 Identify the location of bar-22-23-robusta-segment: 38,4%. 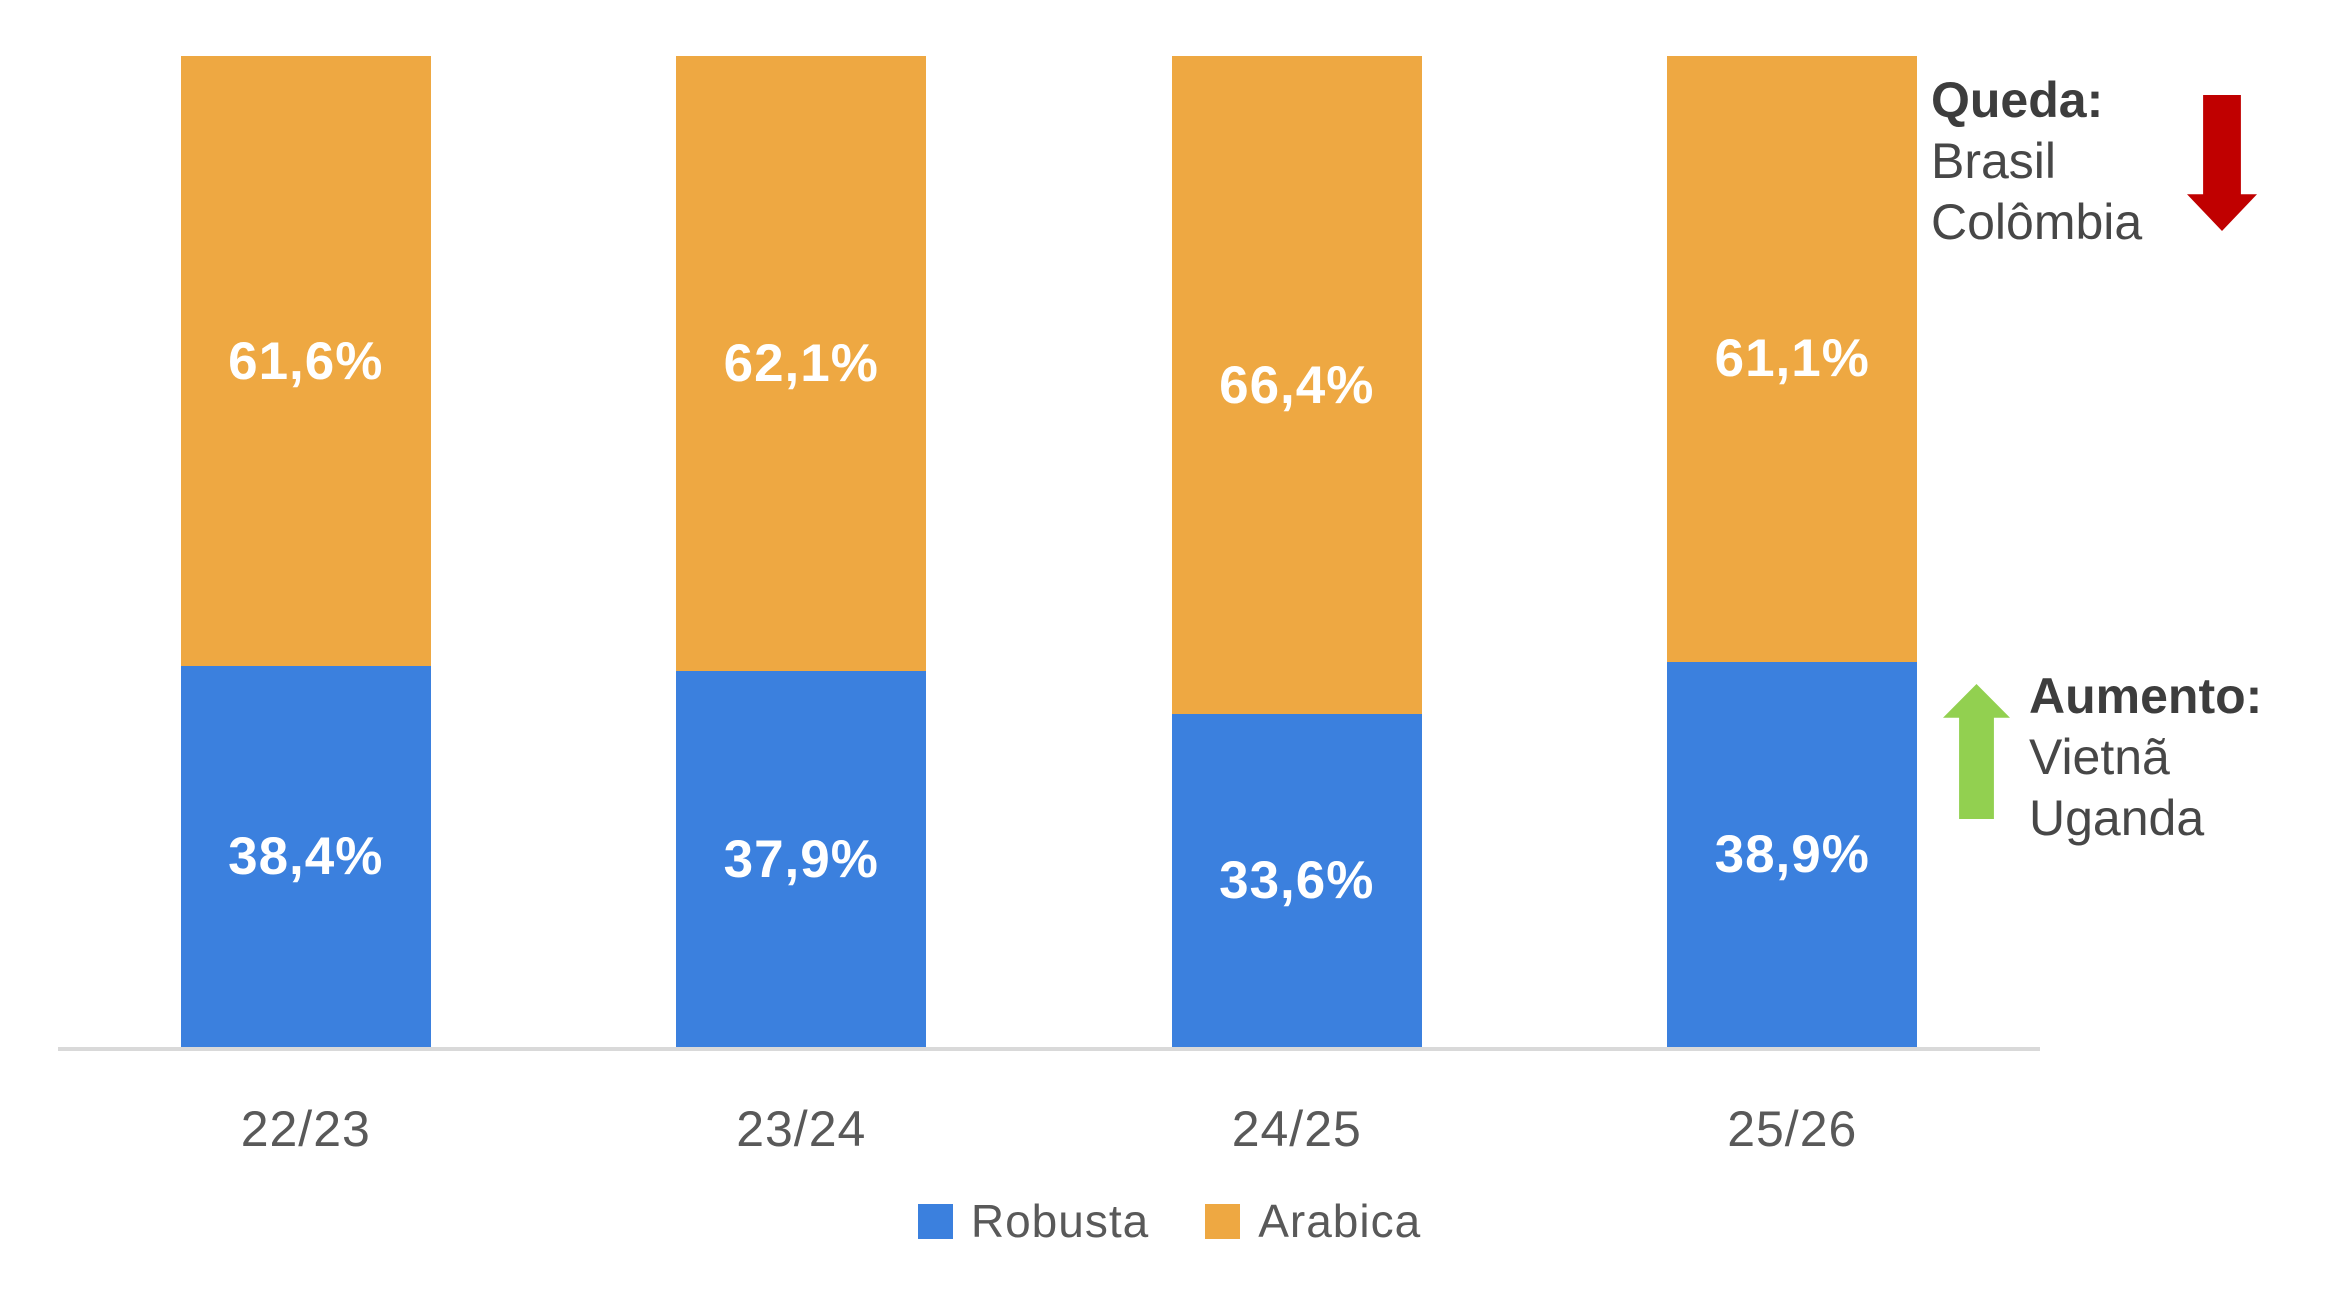
(305, 856).